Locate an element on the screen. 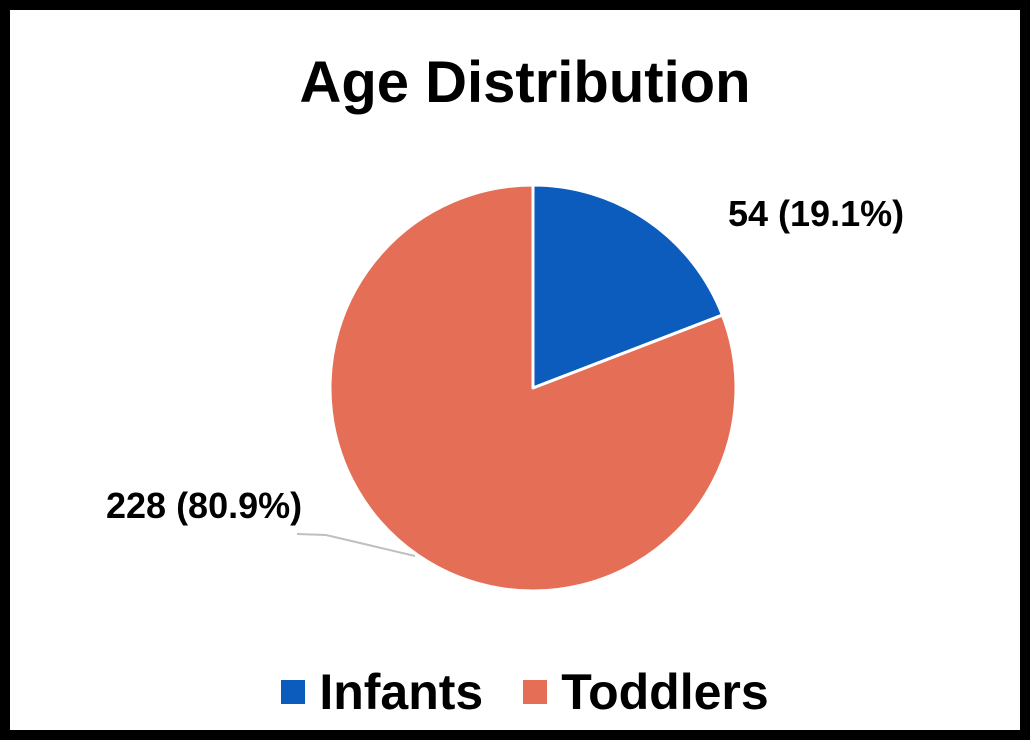 Image resolution: width=1030 pixels, height=750 pixels. chart-legend: Infants Toddlers is located at coordinates (520, 692).